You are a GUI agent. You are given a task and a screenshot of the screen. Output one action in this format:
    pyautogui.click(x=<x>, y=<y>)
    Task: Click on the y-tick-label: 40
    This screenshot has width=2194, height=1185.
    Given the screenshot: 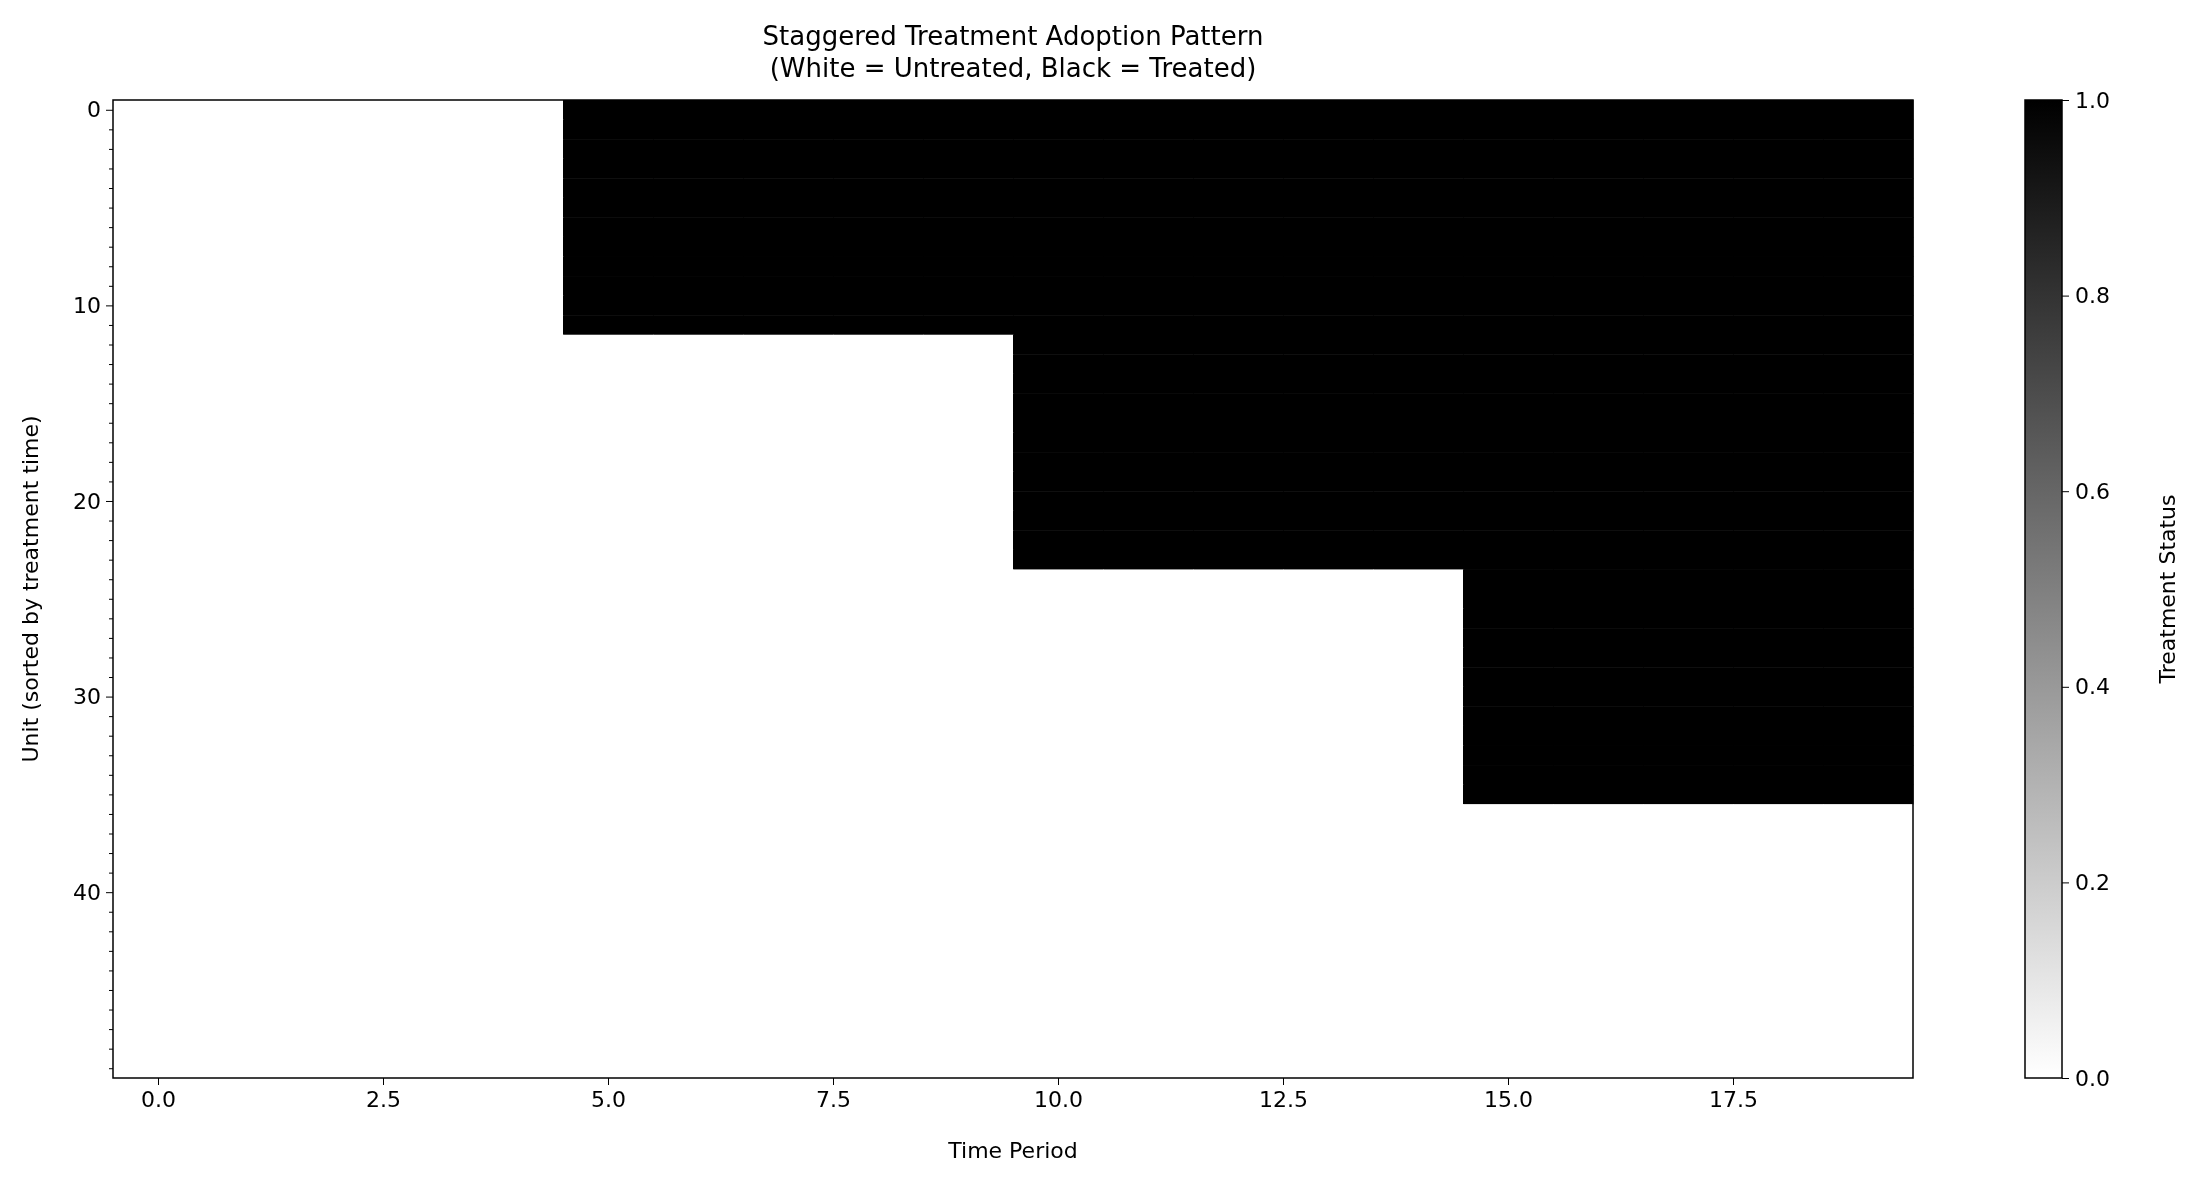 What is the action you would take?
    pyautogui.click(x=87, y=892)
    